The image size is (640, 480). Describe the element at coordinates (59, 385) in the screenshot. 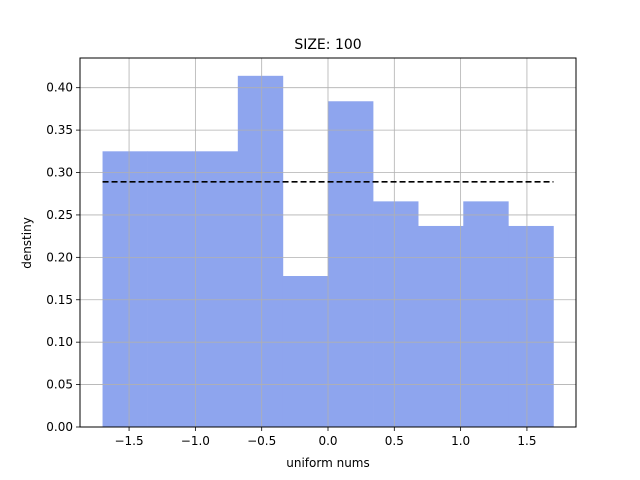

I see `y-tick-label: 0.05` at that location.